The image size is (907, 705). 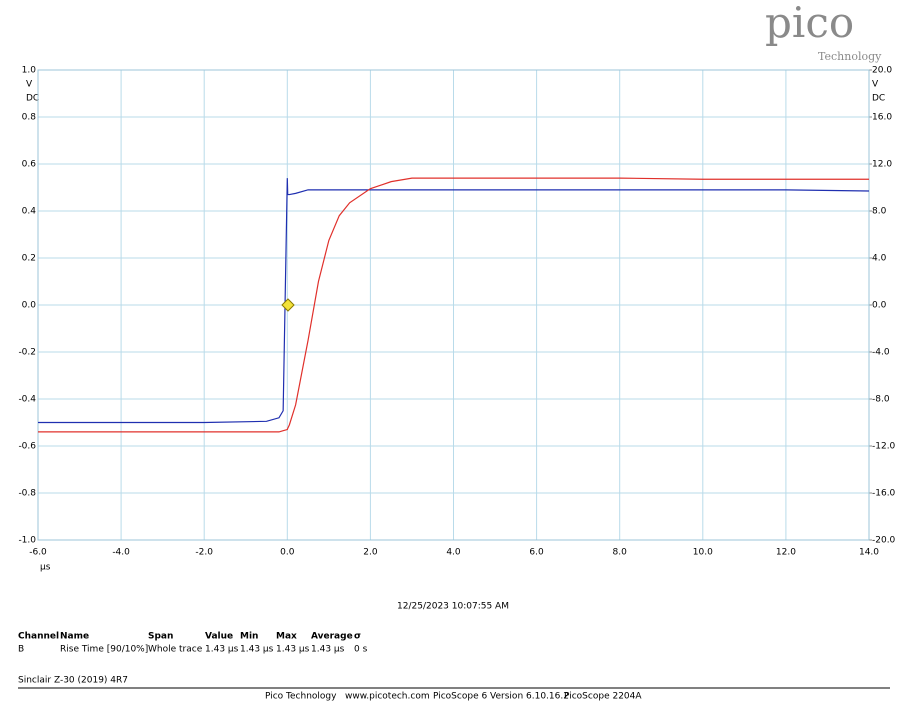 I want to click on table-cell: B, so click(x=21, y=650).